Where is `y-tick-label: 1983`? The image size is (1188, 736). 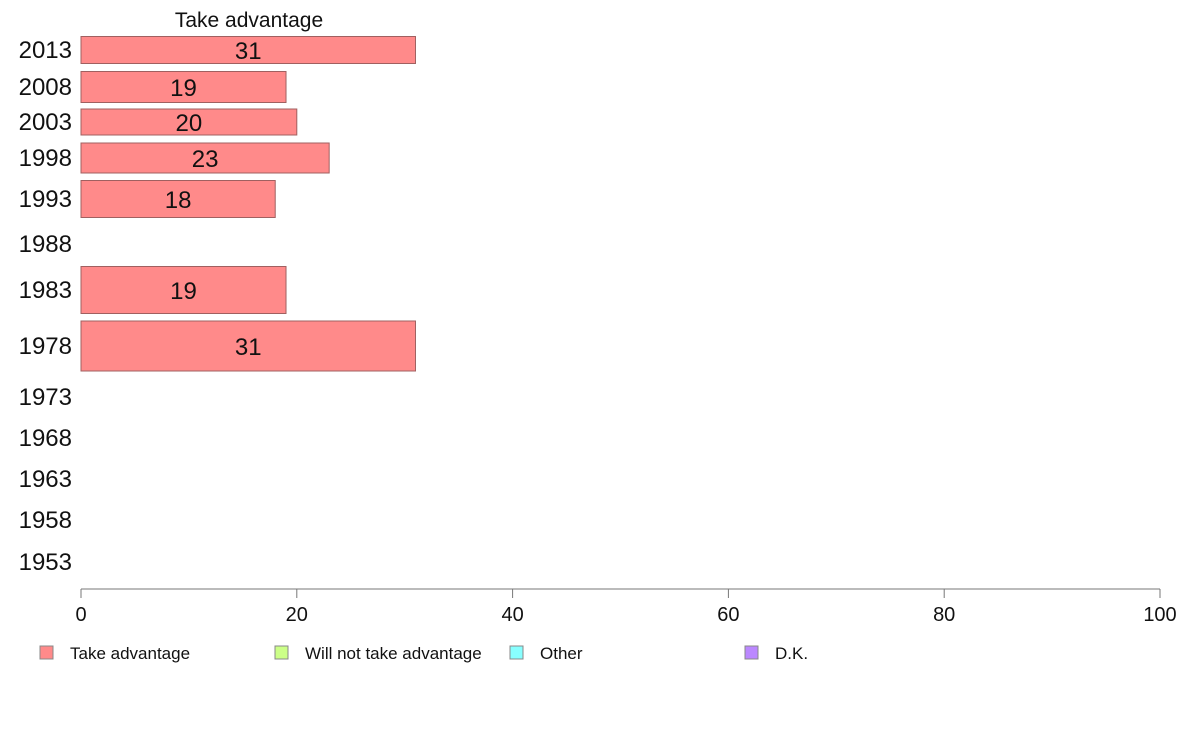
y-tick-label: 1983 is located at coordinates (45, 290).